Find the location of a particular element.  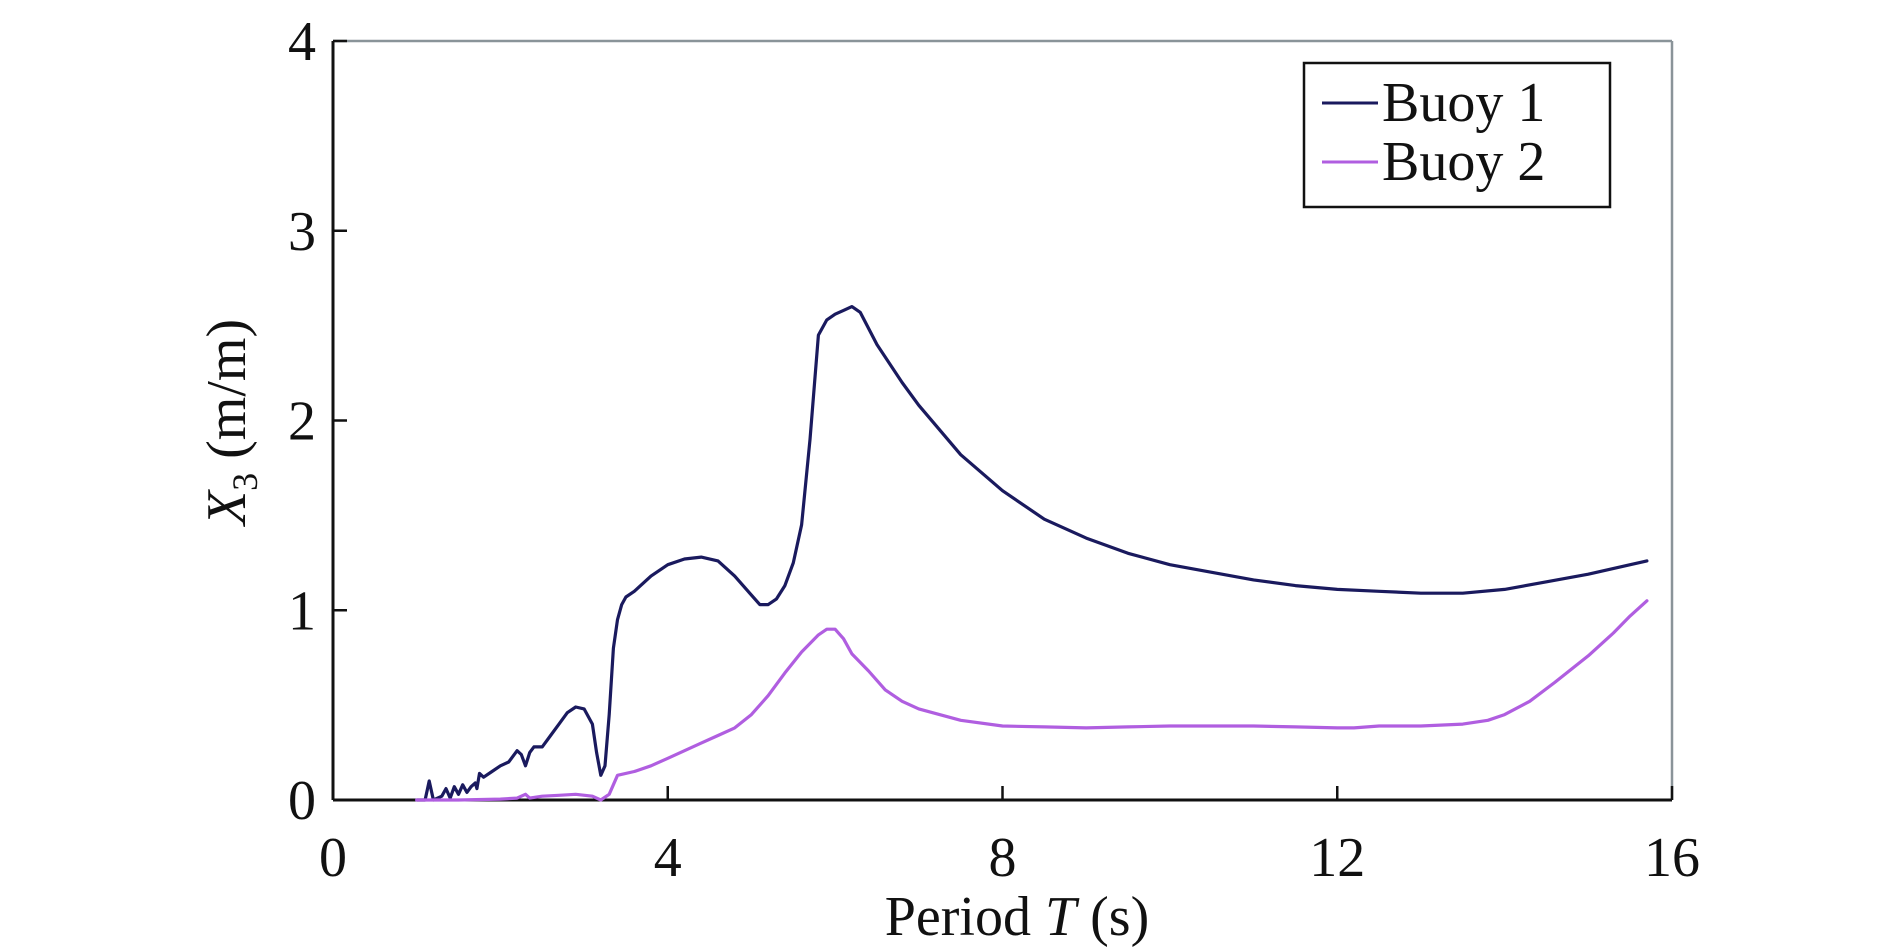

x-tick-label: 12 is located at coordinates (1337, 858).